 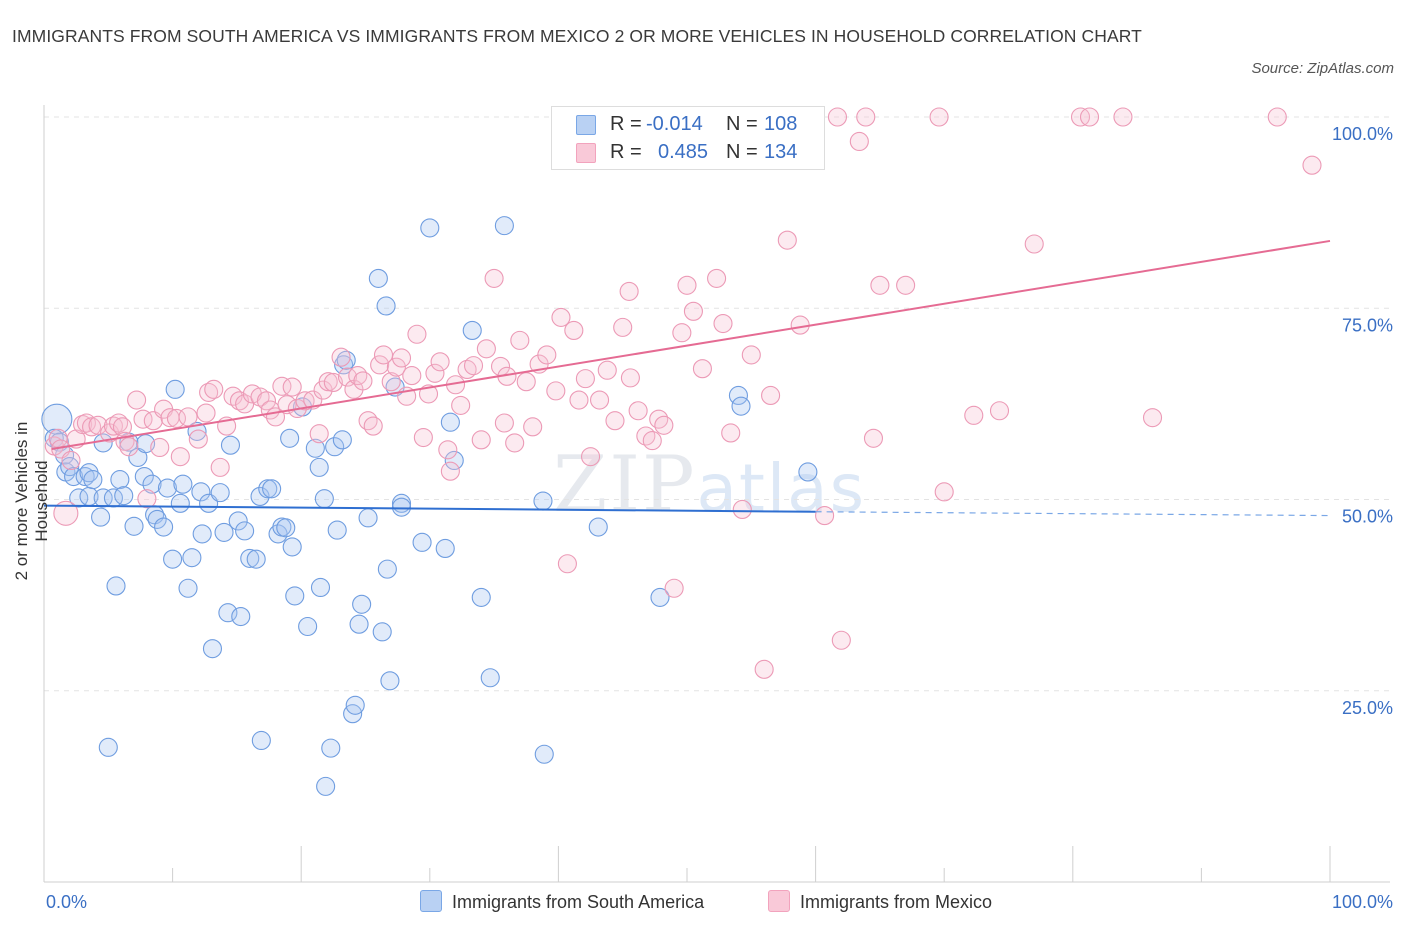 What do you see at coordinates (1073, 514) in the screenshot?
I see `trend-line-south-america-extension` at bounding box center [1073, 514].